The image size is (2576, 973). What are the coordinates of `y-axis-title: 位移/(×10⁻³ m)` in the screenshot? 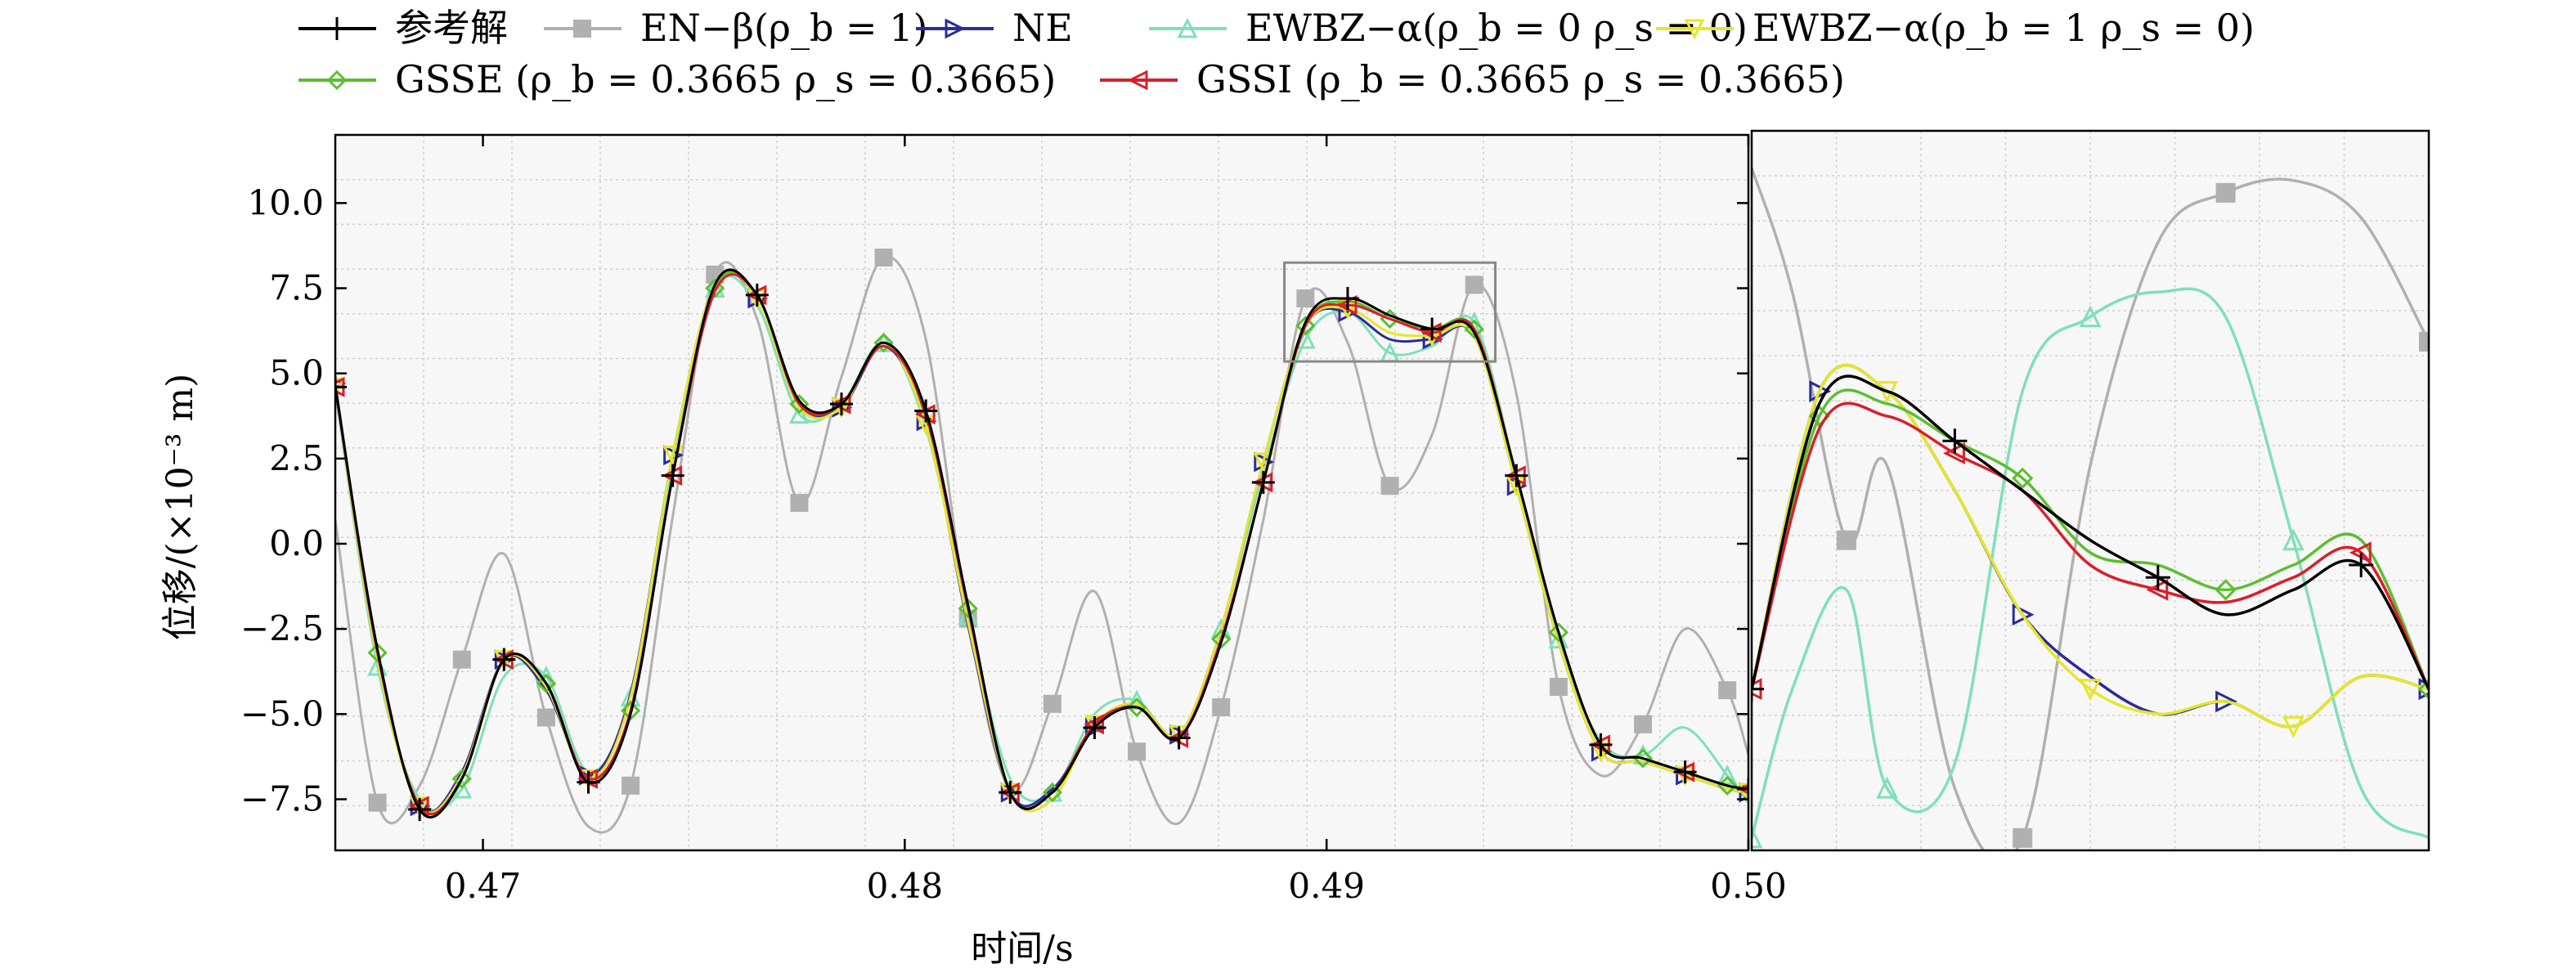 It's located at (180, 507).